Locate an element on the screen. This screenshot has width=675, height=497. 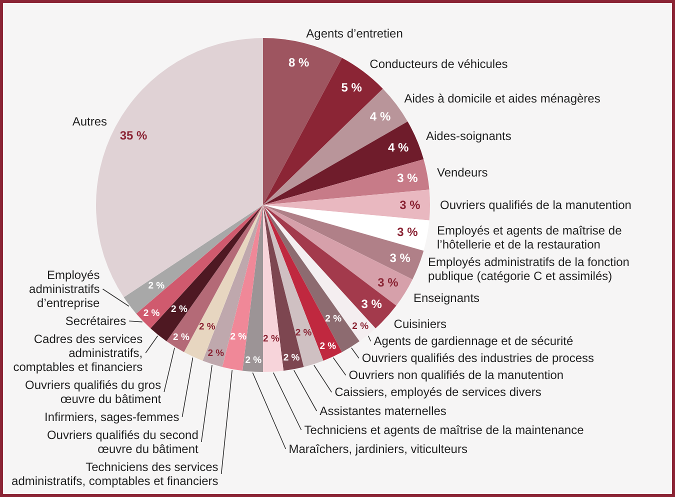
slice-label: Secrétaires is located at coordinates (95, 321).